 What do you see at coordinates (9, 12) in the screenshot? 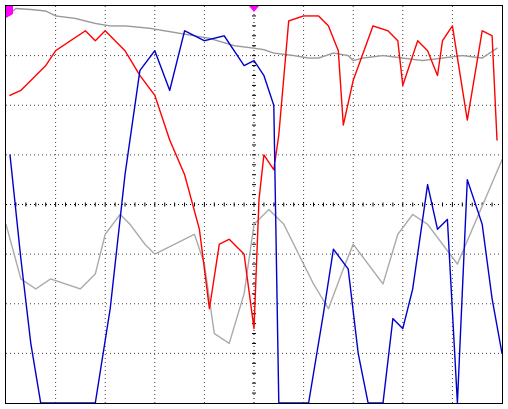
I see `trigger-marker-left` at bounding box center [9, 12].